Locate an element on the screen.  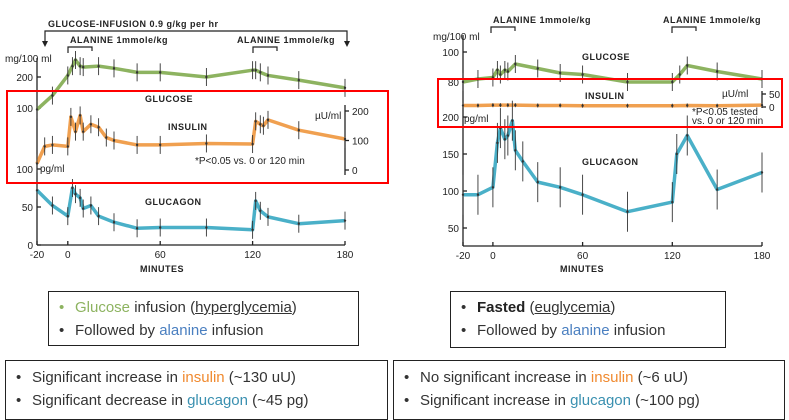
alanine-bracket is located at coordinates (80, 49).